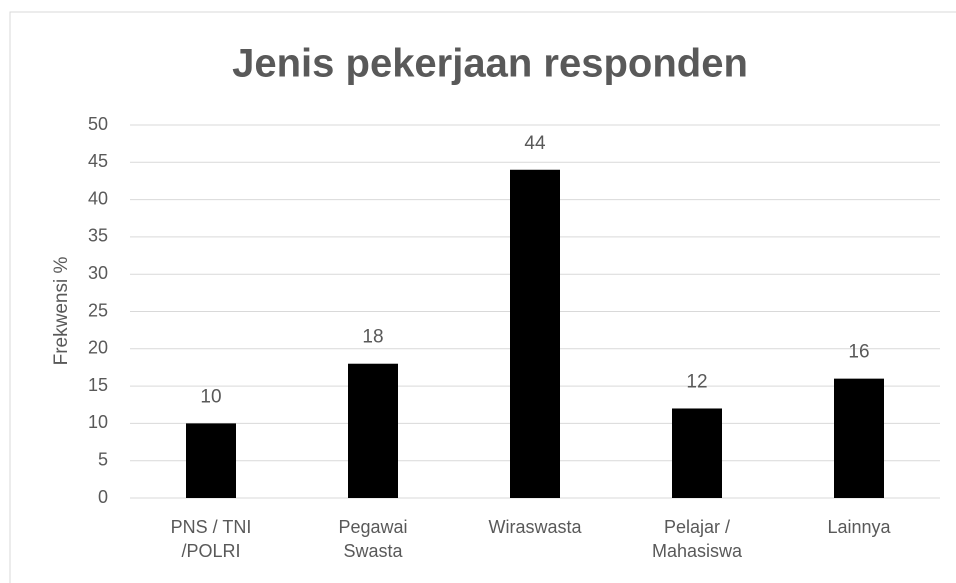 Image resolution: width=956 pixels, height=583 pixels. What do you see at coordinates (61, 311) in the screenshot?
I see `y-axis-label: Frekwensi %` at bounding box center [61, 311].